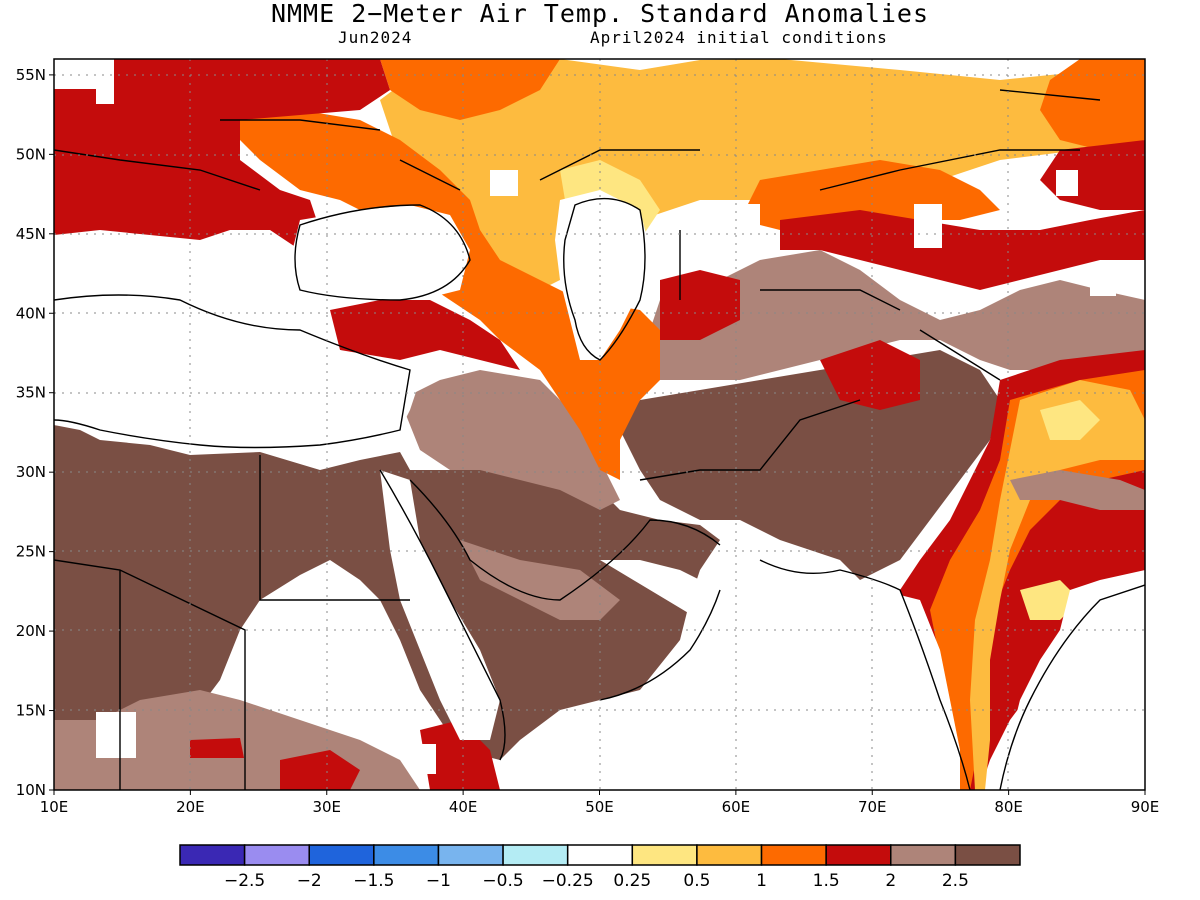 Image resolution: width=1200 pixels, height=900 pixels. What do you see at coordinates (35, 432) in the screenshot?
I see `y-axis: 10N 15N 20N 25N 30N 35N 40N 45N 50N 55N` at bounding box center [35, 432].